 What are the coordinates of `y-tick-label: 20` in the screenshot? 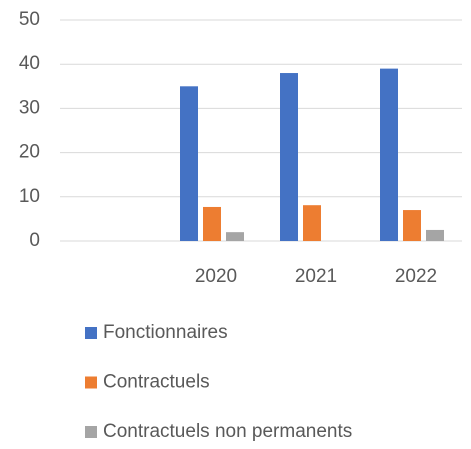 It's located at (29, 152).